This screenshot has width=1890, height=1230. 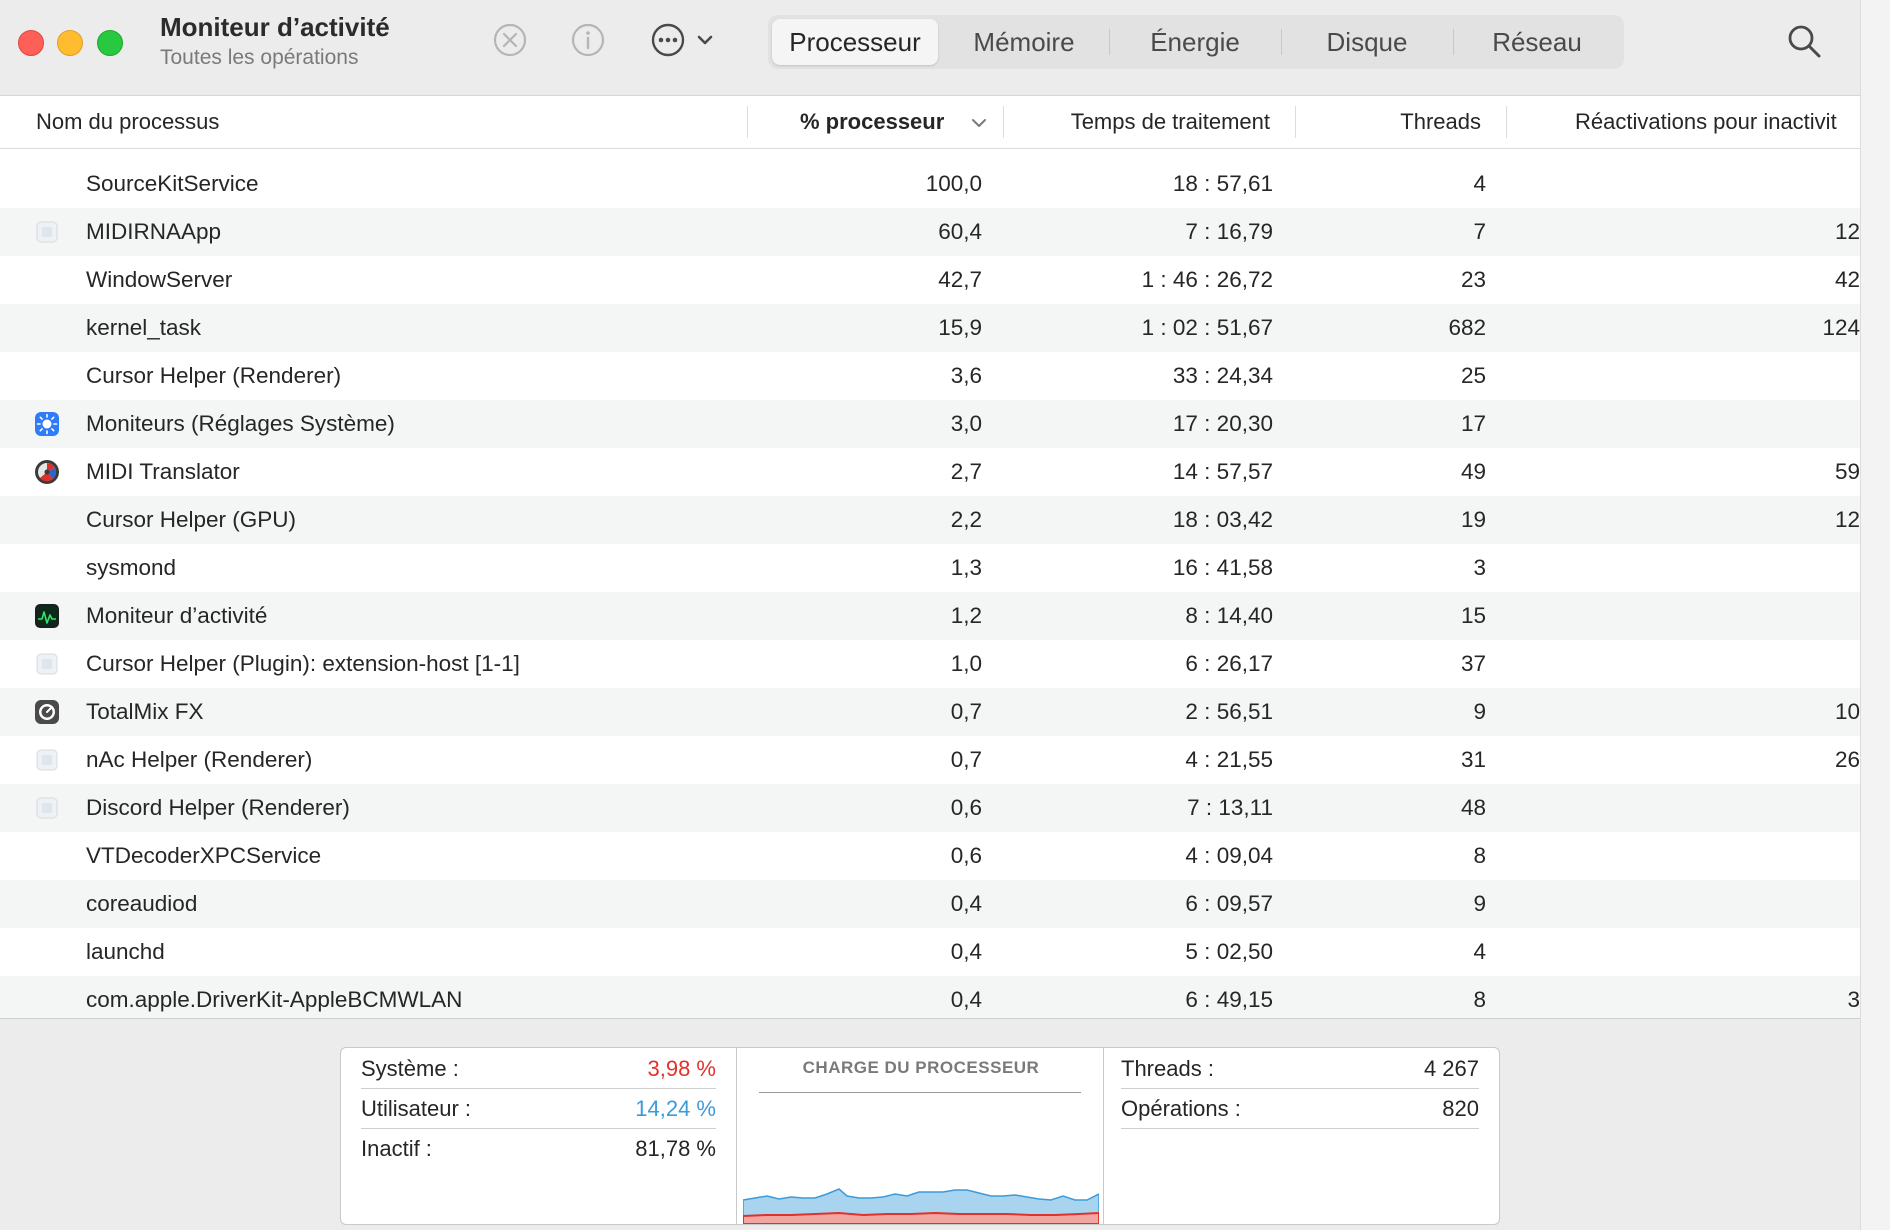 What do you see at coordinates (159, 279) in the screenshot?
I see `process-name: WindowServer` at bounding box center [159, 279].